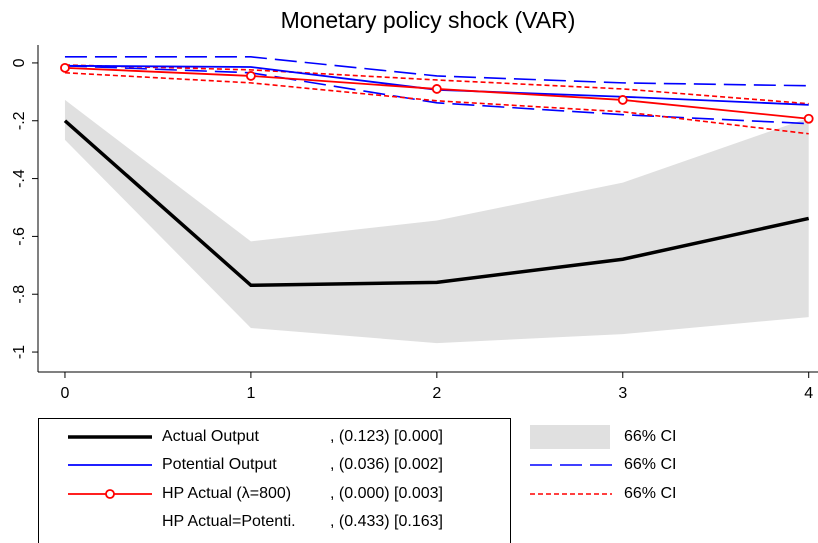 This screenshot has height=543, width=818. I want to click on legend-swatch, so click(570, 437).